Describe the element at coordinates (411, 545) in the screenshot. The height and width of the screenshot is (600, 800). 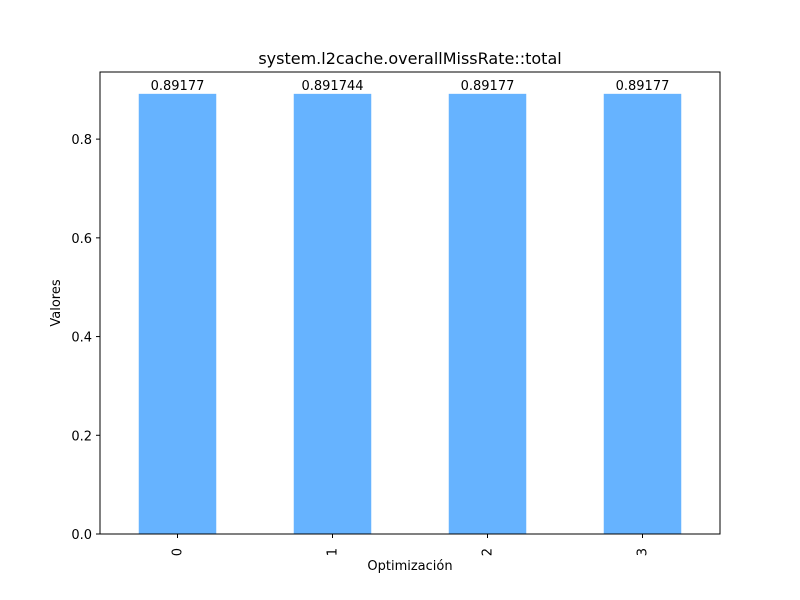
I see `x-axis: 0 1 2 3` at that location.